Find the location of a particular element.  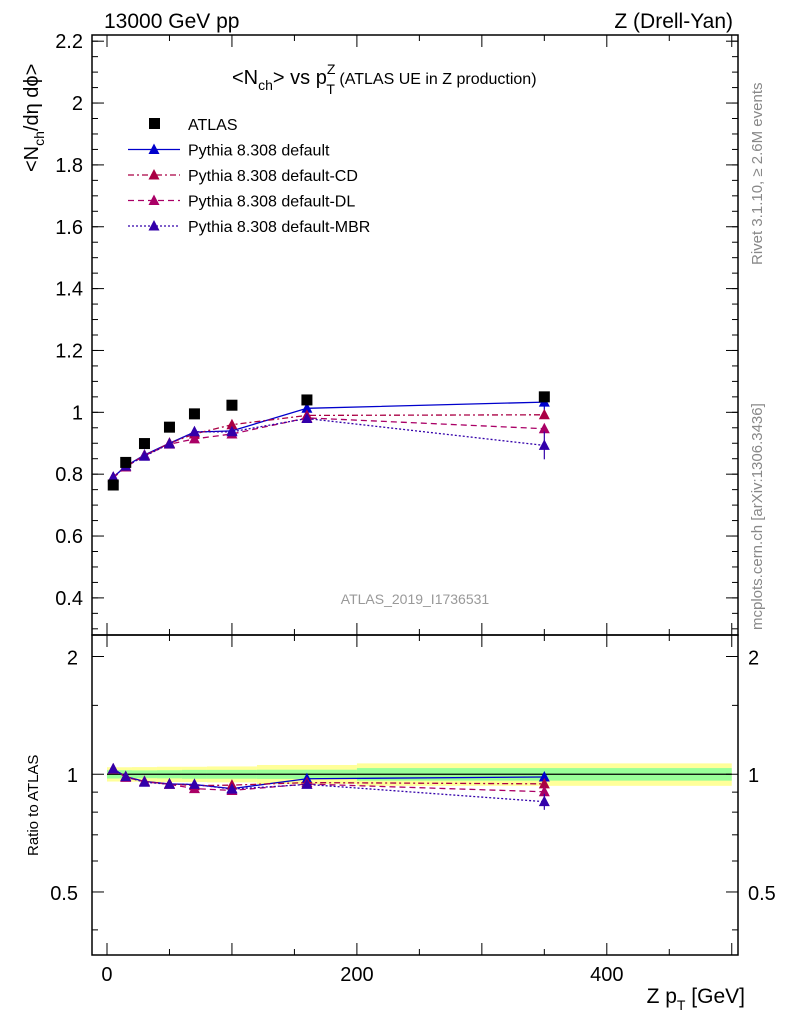

ratio-y-tick-label: 1 is located at coordinates (72, 776).